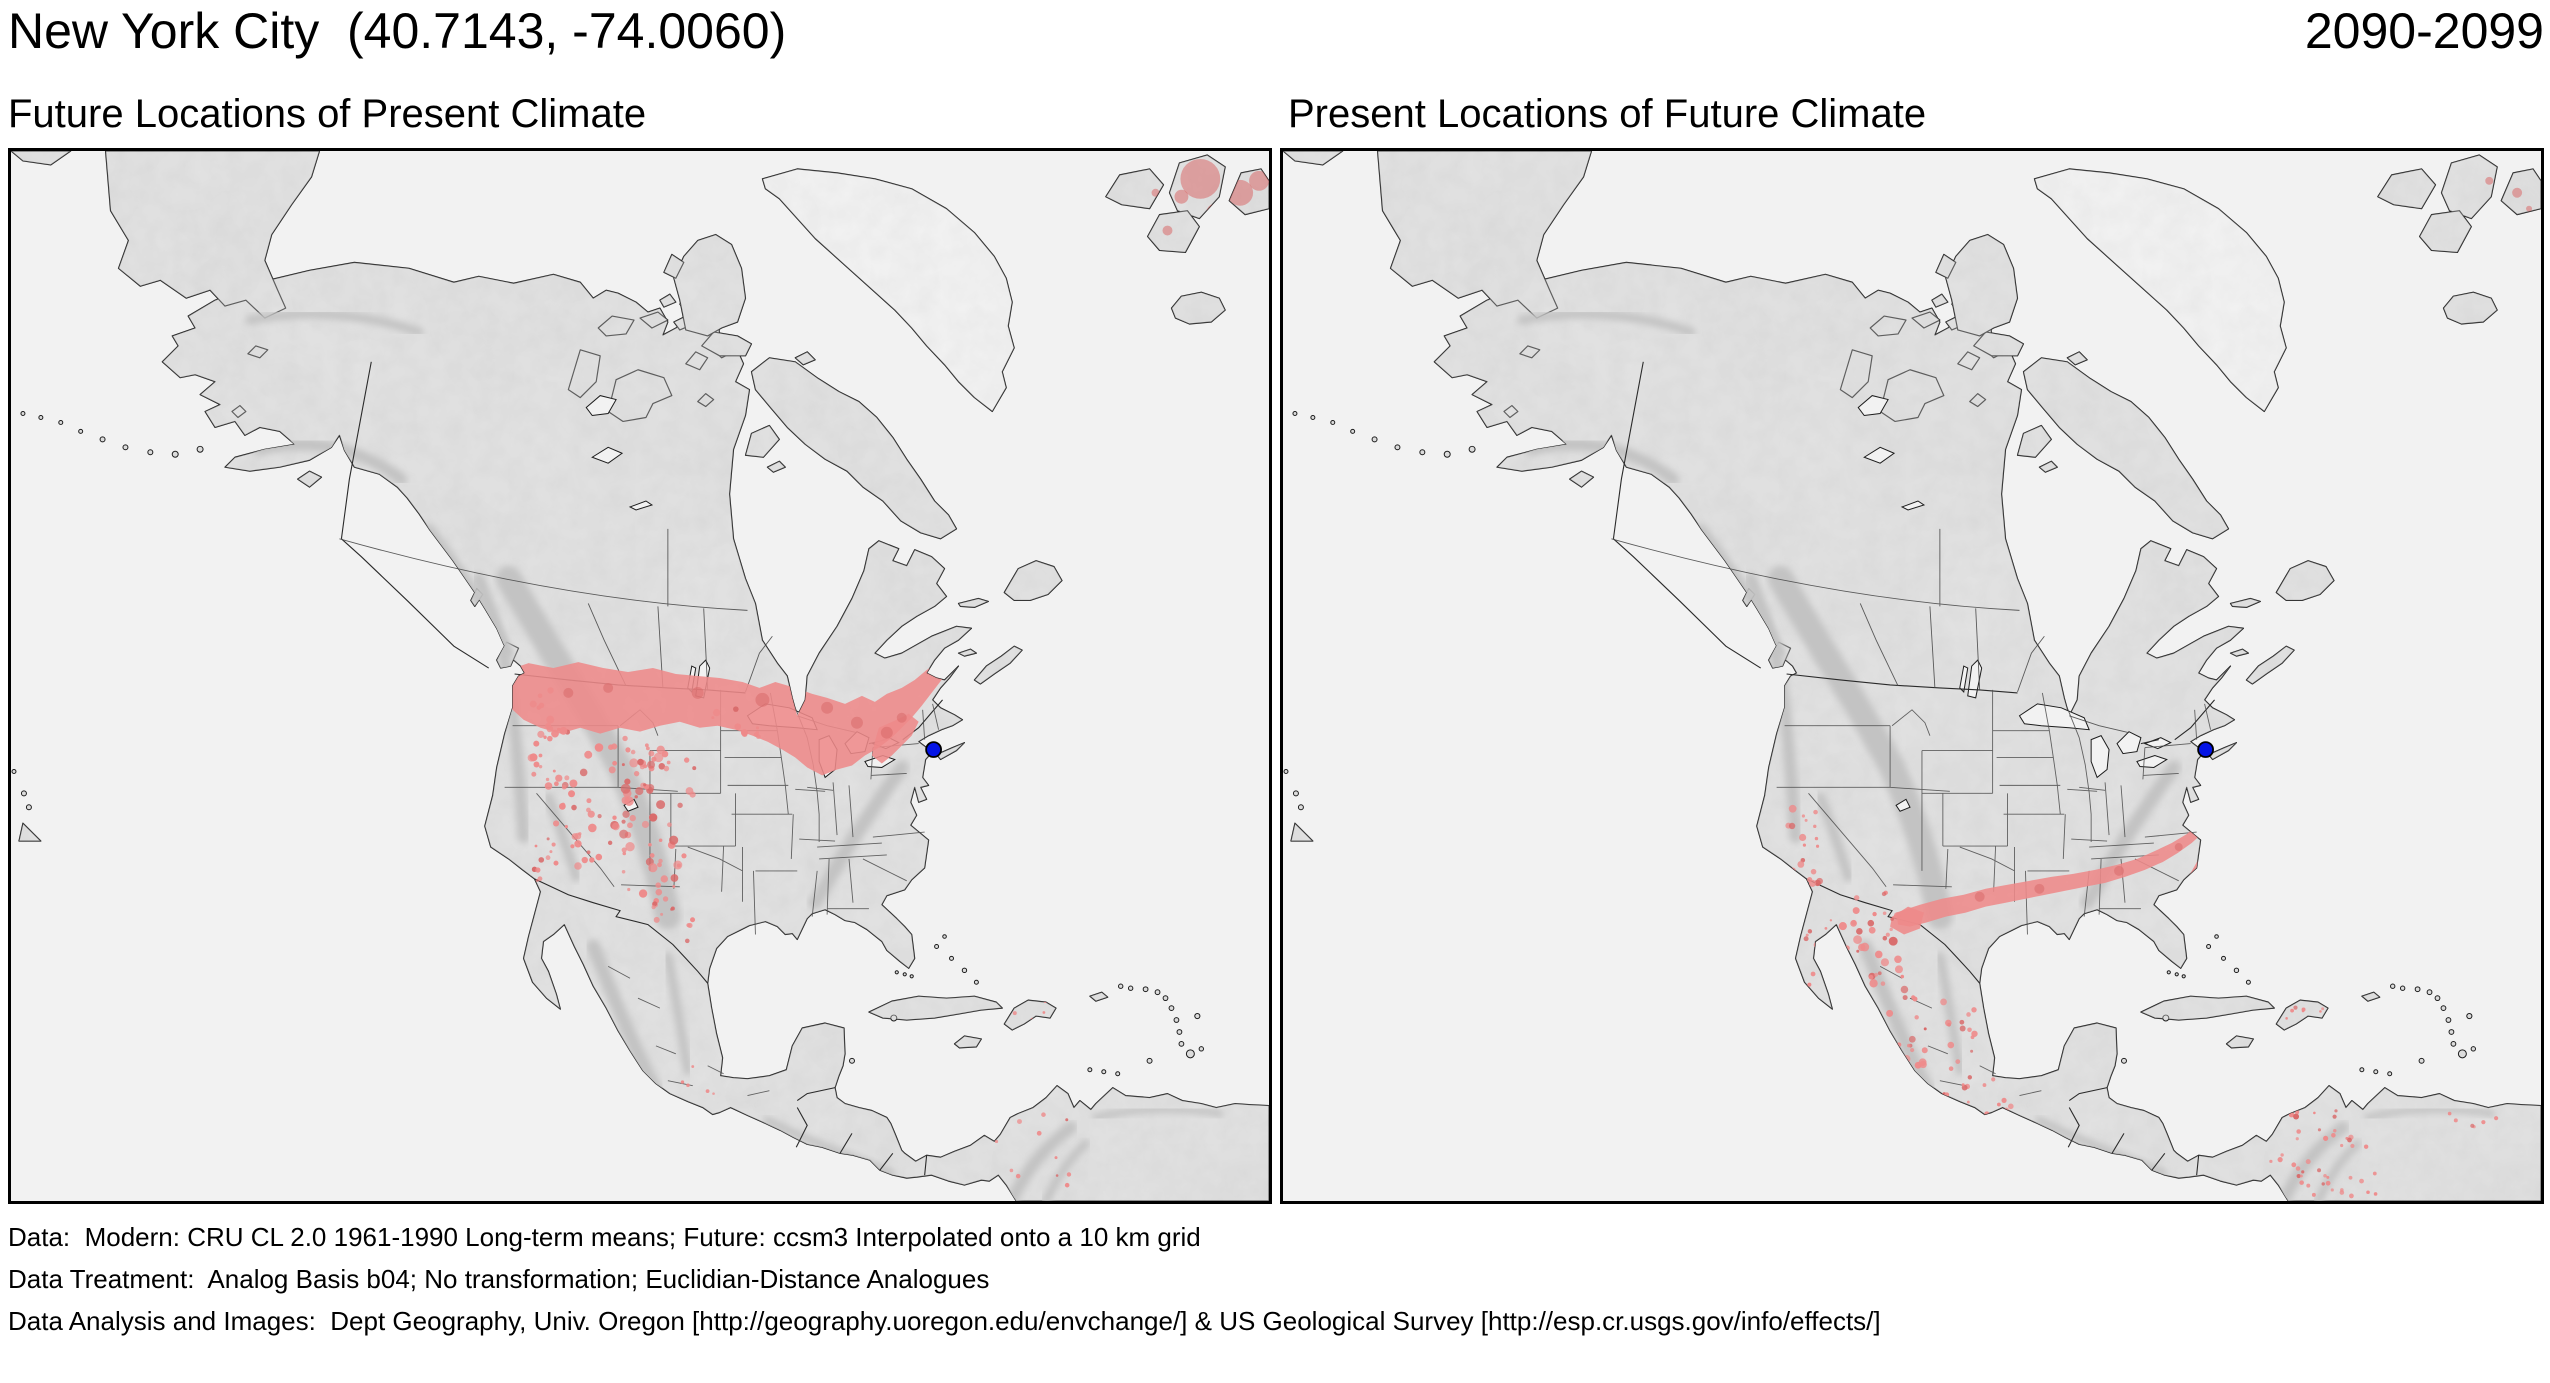  Describe the element at coordinates (2424, 31) in the screenshot. I see `period-label: 2090-2099` at that location.